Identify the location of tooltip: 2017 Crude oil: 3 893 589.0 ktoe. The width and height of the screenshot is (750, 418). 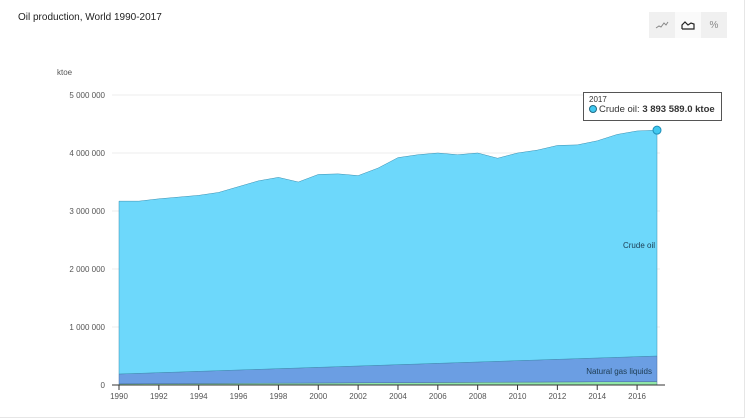
(652, 106).